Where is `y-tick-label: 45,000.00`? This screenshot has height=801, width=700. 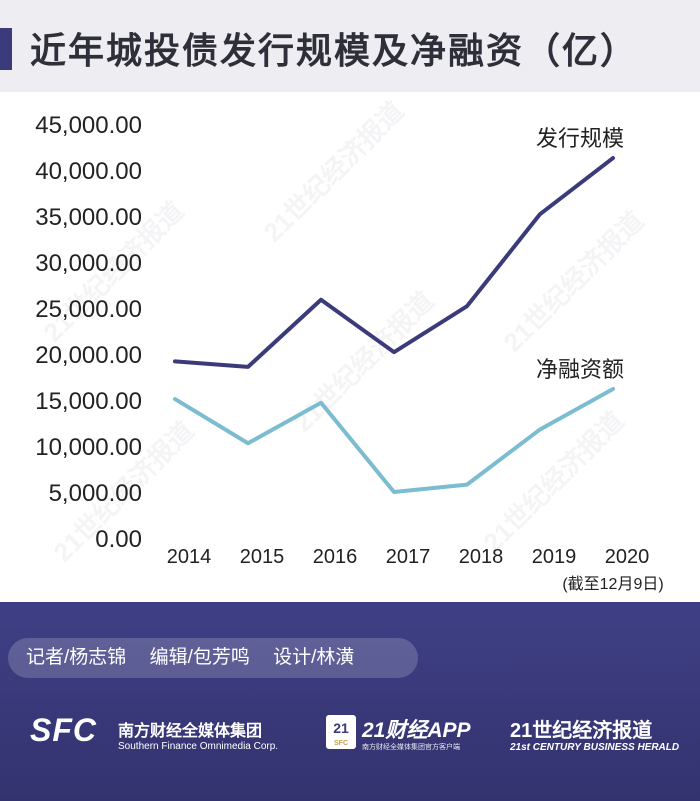
y-tick-label: 45,000.00 is located at coordinates (88, 125).